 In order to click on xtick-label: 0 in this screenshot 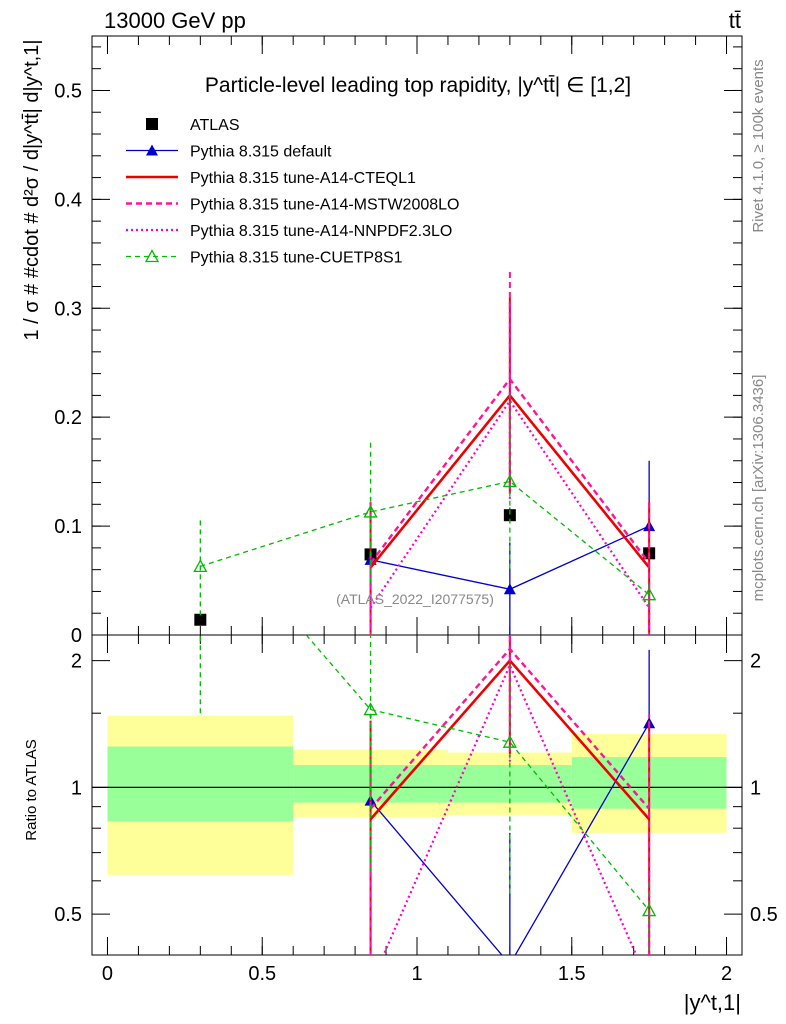, I will do `click(107, 974)`.